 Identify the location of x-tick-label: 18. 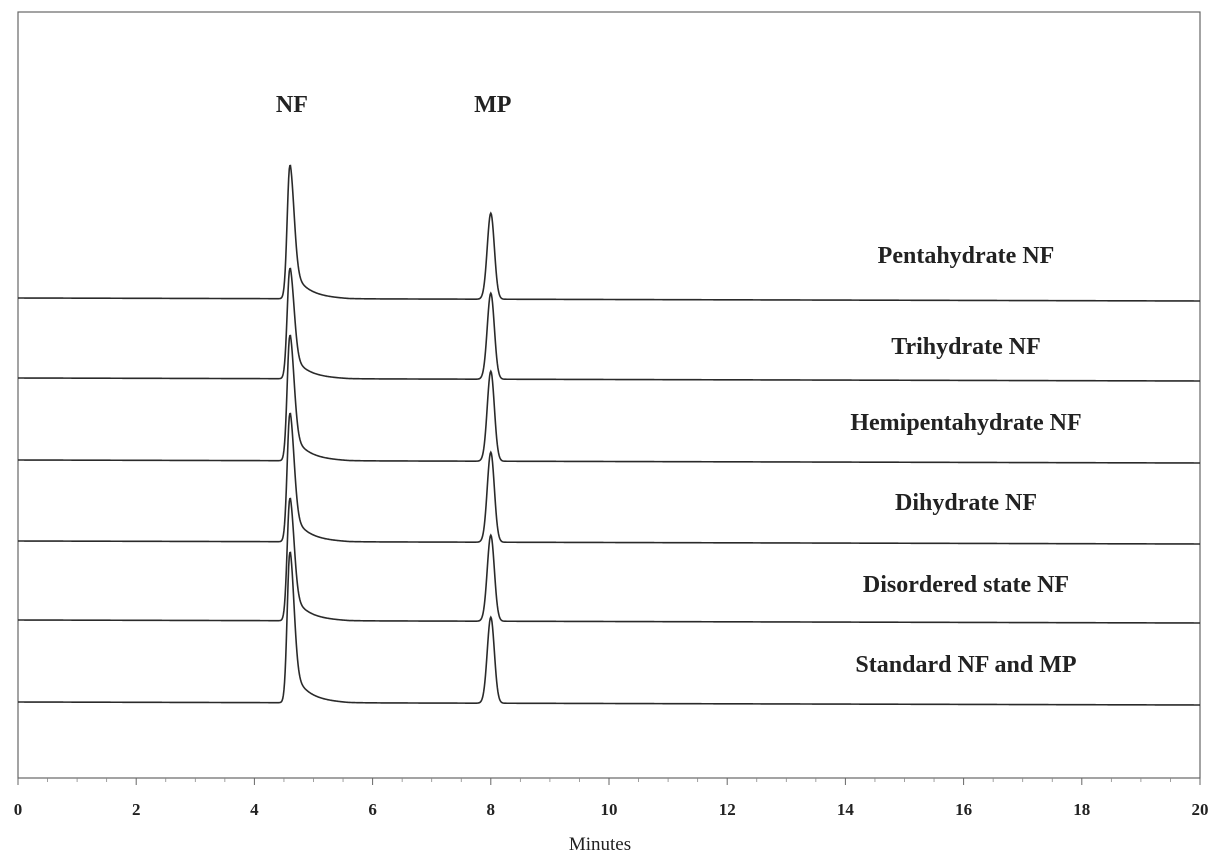
(1081, 809).